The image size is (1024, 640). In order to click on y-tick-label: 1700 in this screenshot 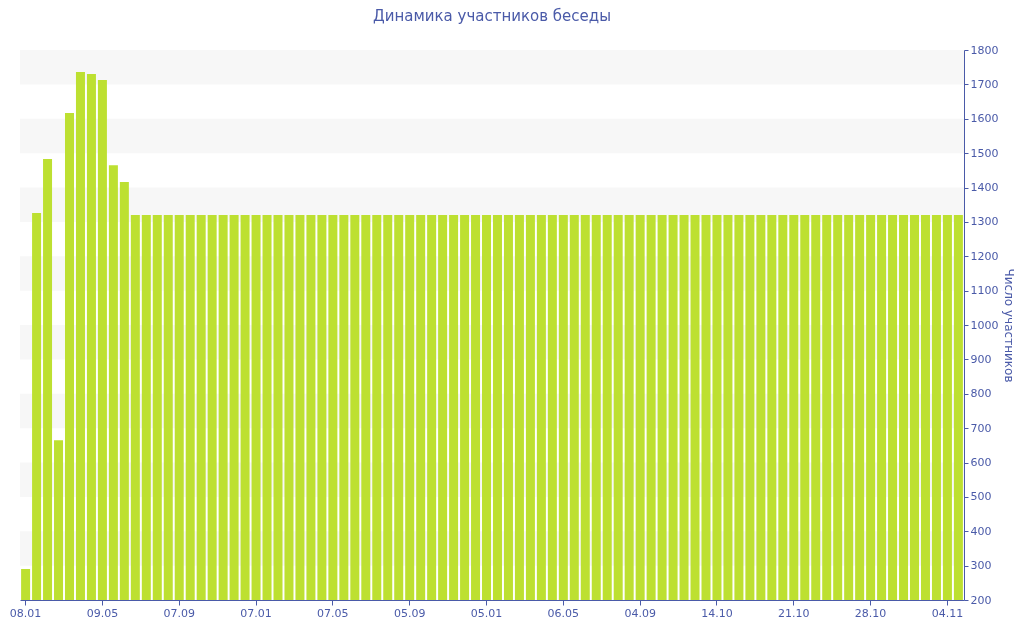, I will do `click(984, 84)`.